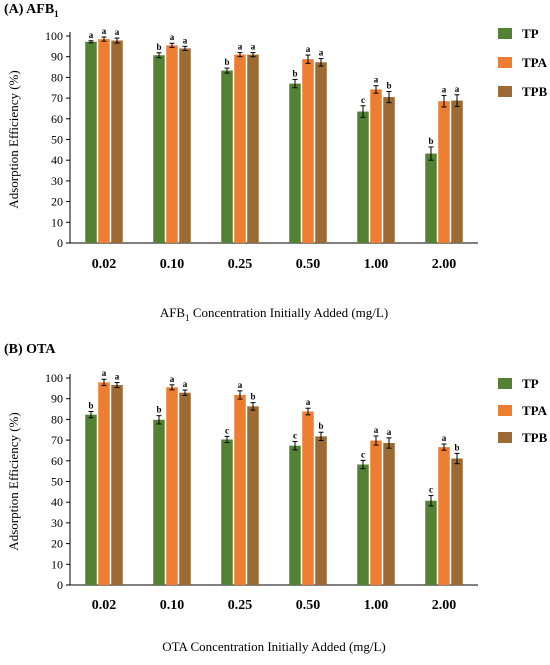  I want to click on legend-label-tpb: TPB, so click(535, 91).